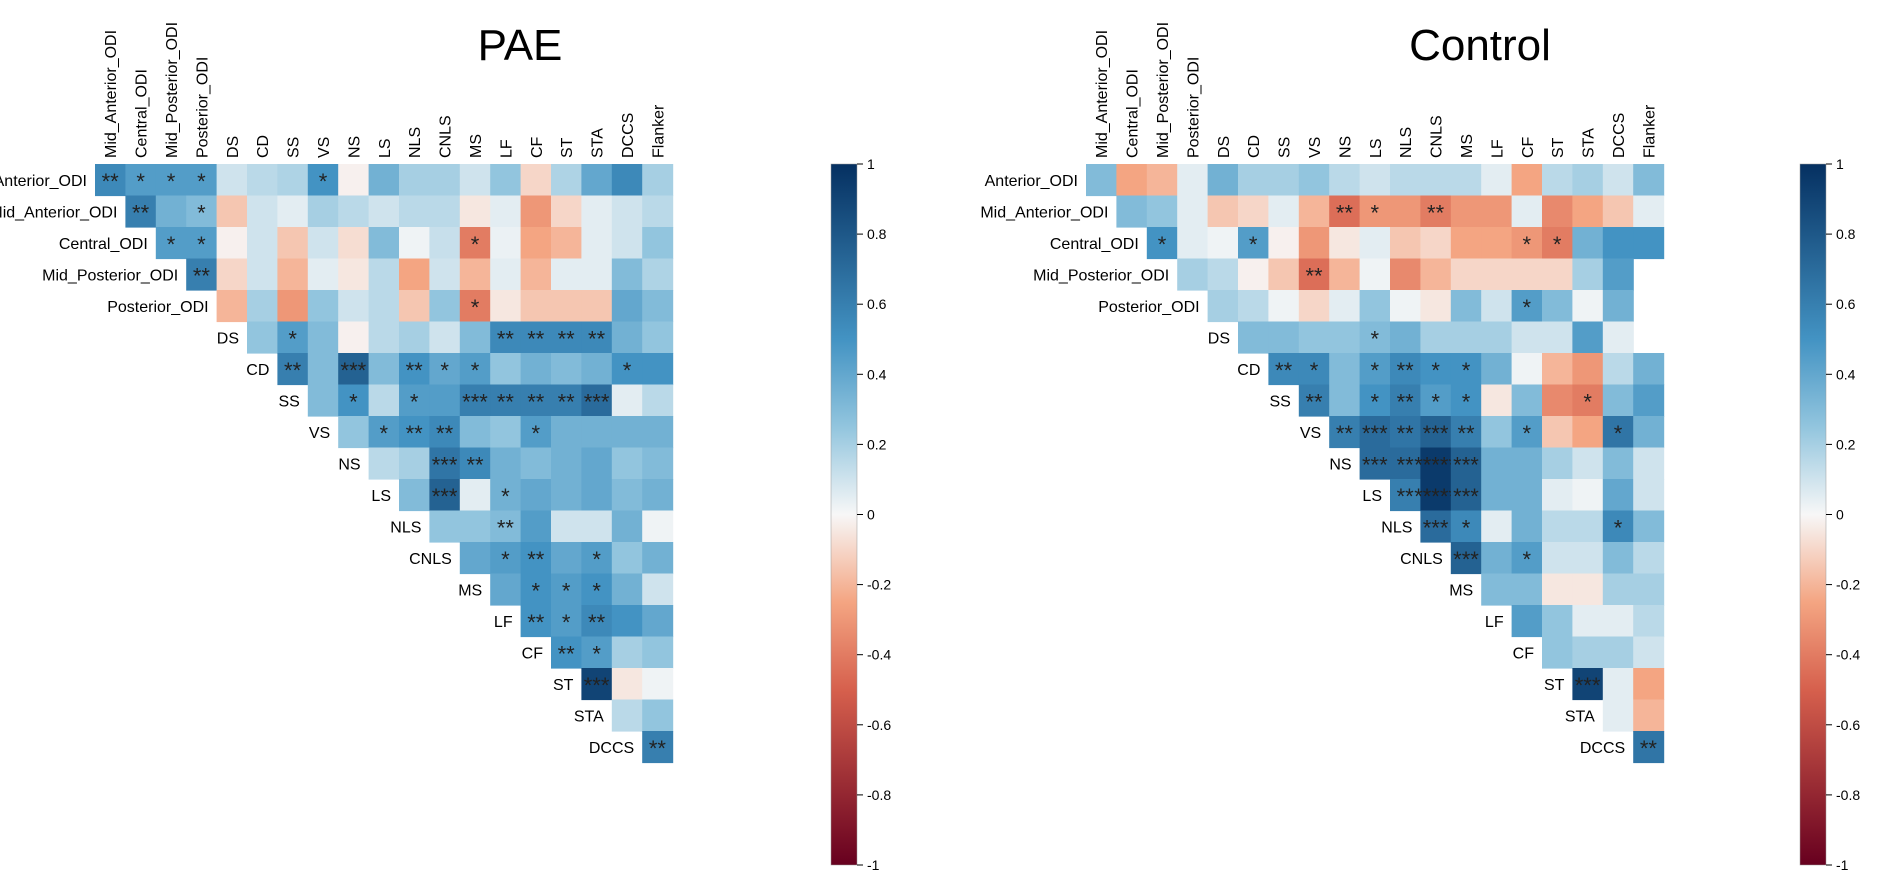  Describe the element at coordinates (384, 432) in the screenshot. I see `heatmap-cell-vs-ls` at that location.